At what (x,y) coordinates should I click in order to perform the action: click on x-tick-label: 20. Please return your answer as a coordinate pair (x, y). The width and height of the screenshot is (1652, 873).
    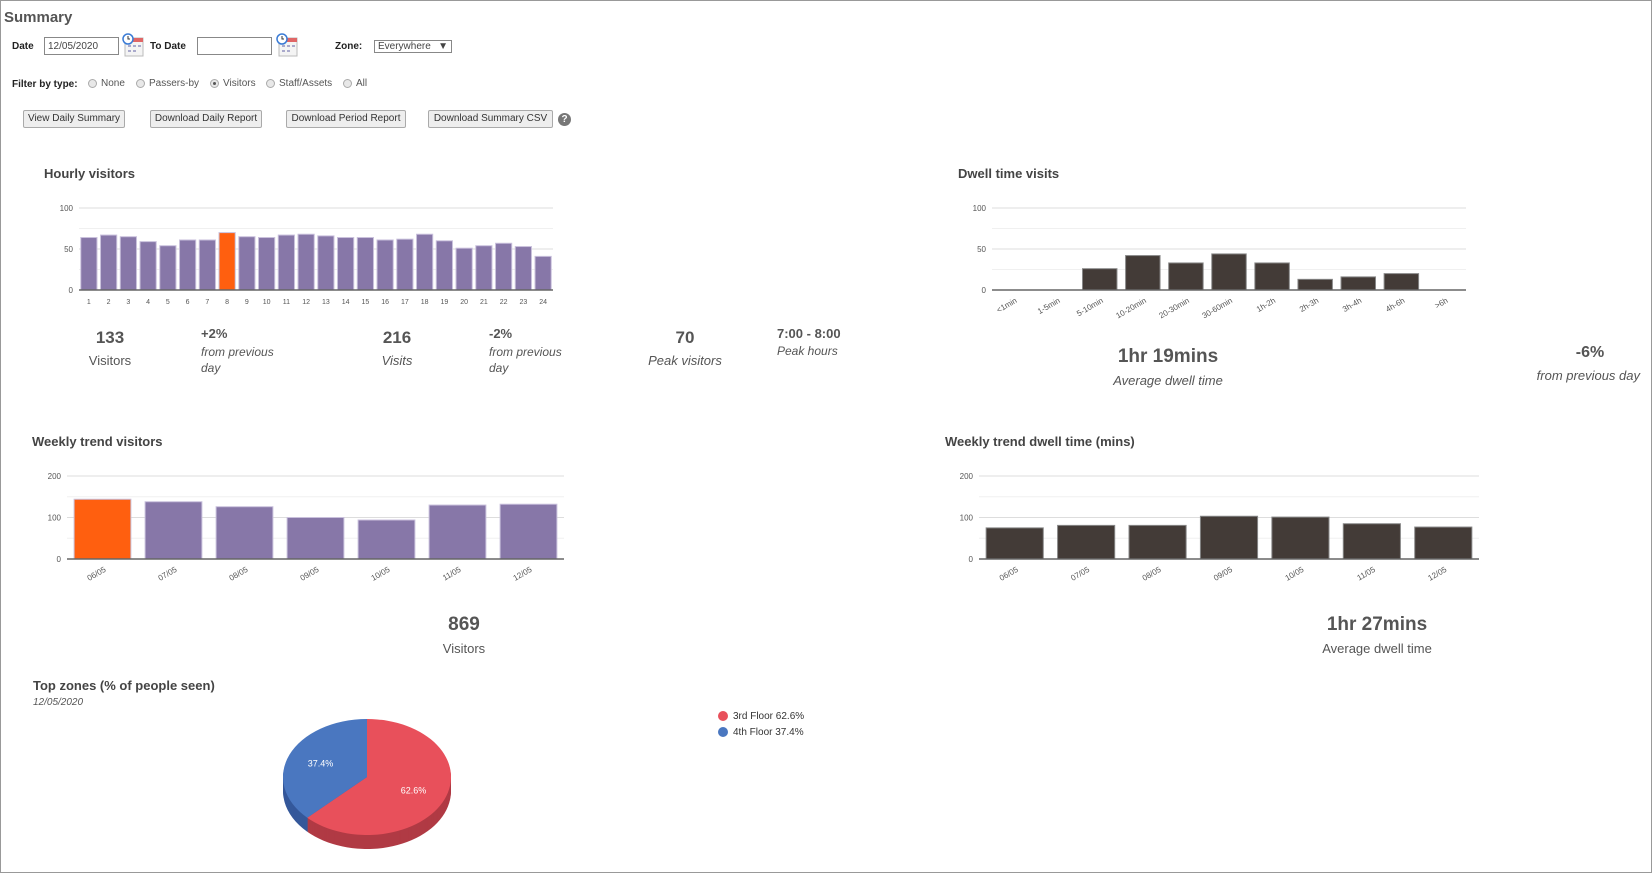
    Looking at the image, I should click on (464, 302).